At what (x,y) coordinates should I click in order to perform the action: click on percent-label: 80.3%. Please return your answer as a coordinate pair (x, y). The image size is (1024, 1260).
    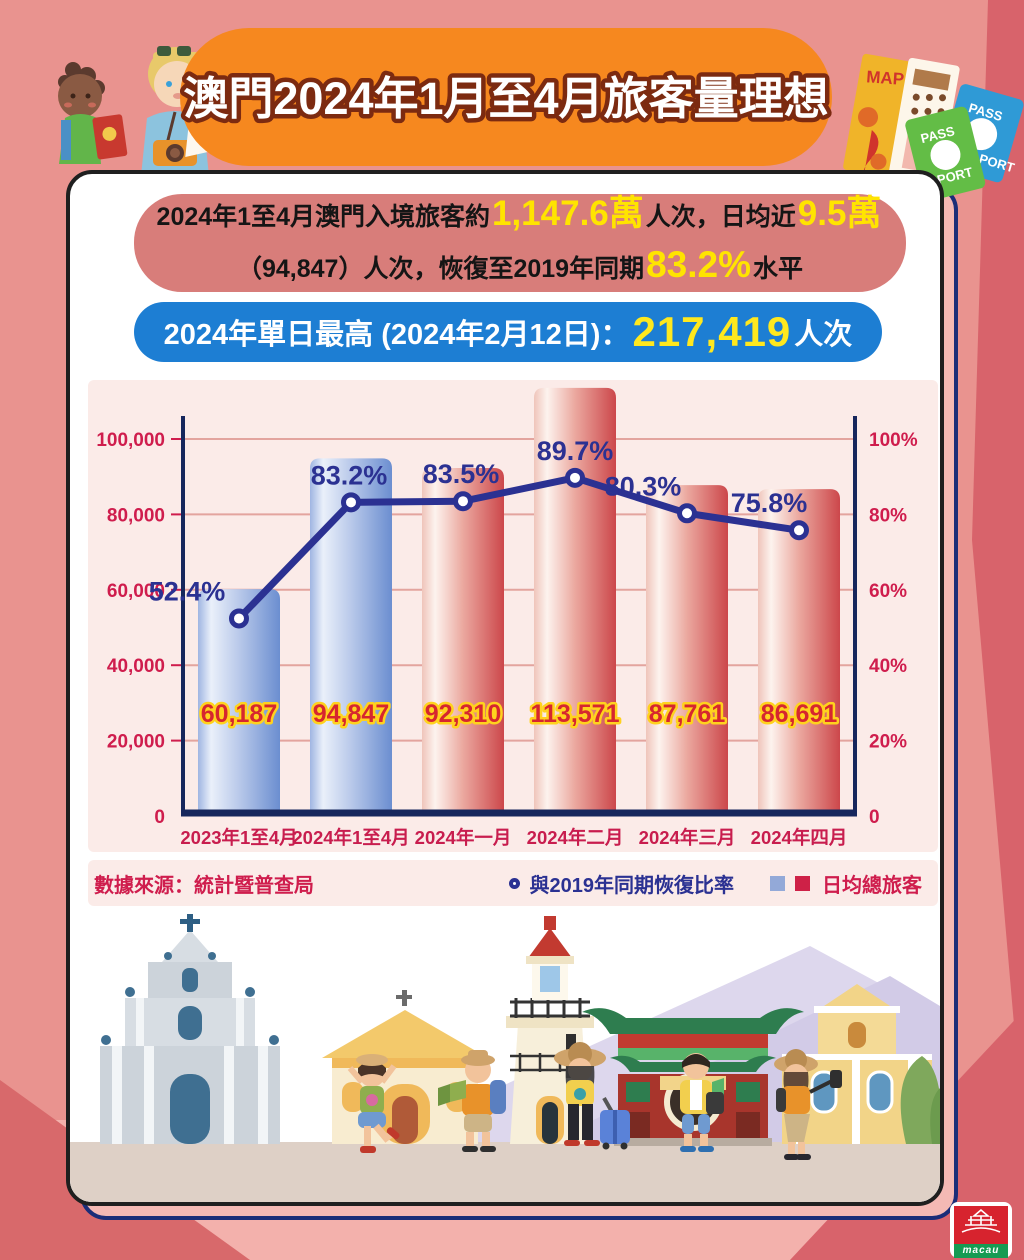
    Looking at the image, I should click on (643, 486).